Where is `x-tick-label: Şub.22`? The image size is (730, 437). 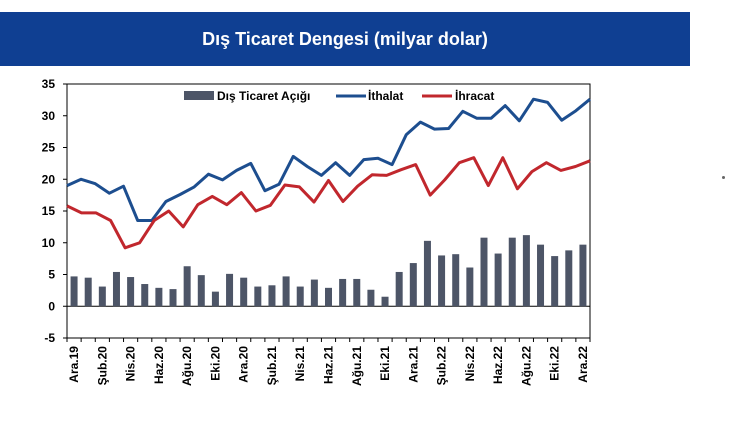
x-tick-label: Şub.22 is located at coordinates (442, 366).